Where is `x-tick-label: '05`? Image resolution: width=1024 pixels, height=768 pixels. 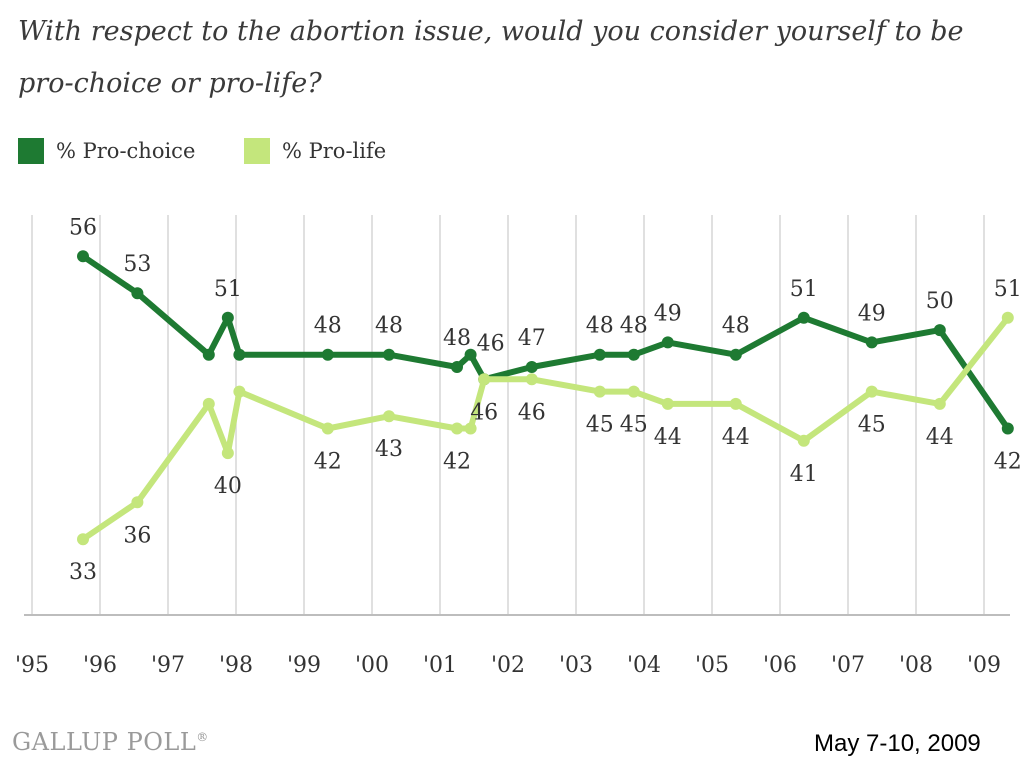
x-tick-label: '05 is located at coordinates (712, 665).